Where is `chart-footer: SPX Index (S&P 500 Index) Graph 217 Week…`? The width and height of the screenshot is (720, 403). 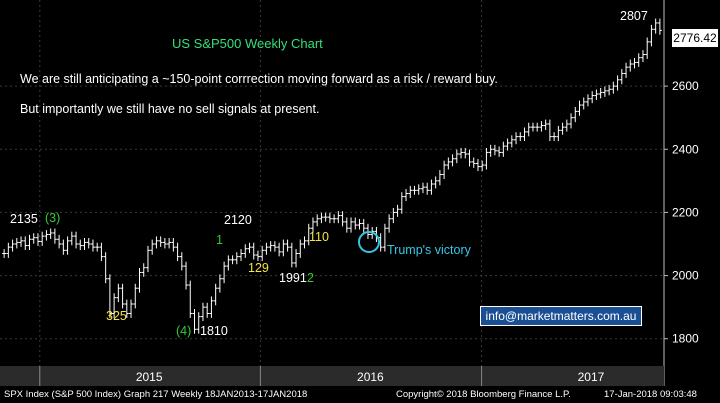 chart-footer: SPX Index (S&P 500 Index) Graph 217 Week… is located at coordinates (360, 394).